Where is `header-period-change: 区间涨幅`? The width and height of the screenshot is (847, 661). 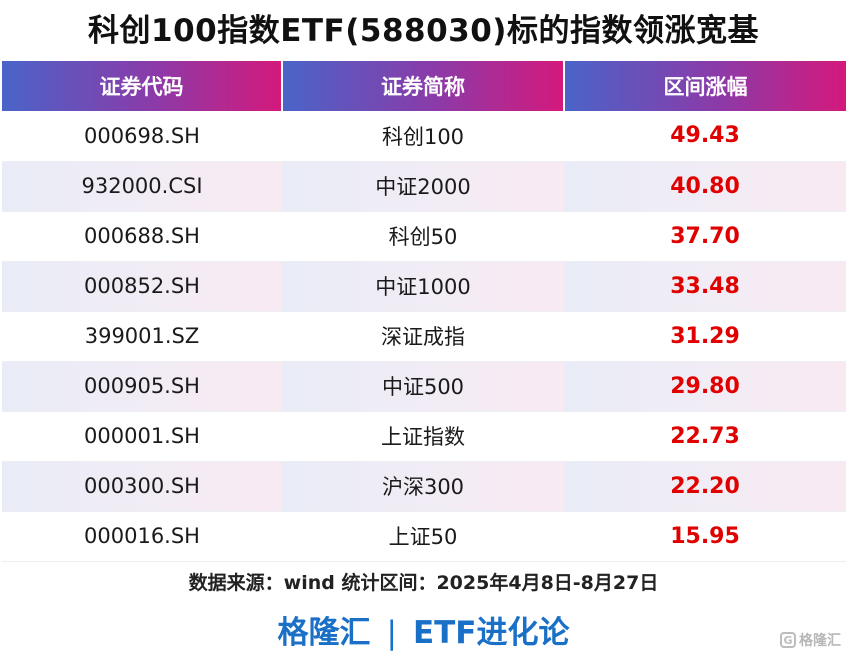 header-period-change: 区间涨幅 is located at coordinates (704, 86).